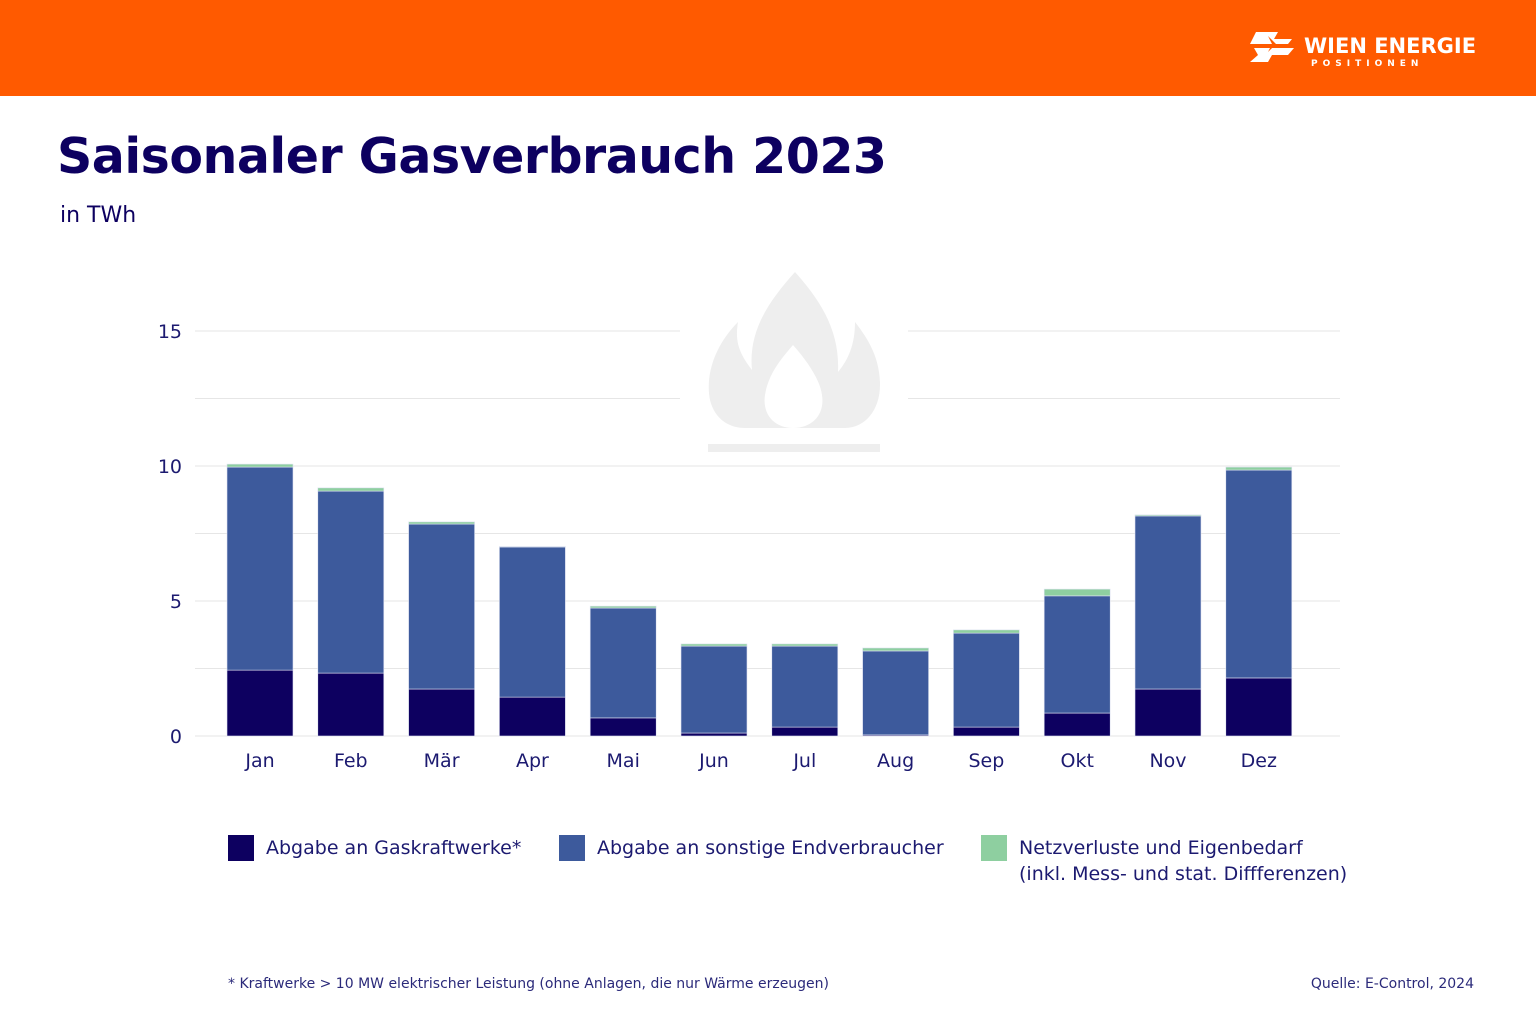  I want to click on x-tick-label: Sep, so click(986, 761).